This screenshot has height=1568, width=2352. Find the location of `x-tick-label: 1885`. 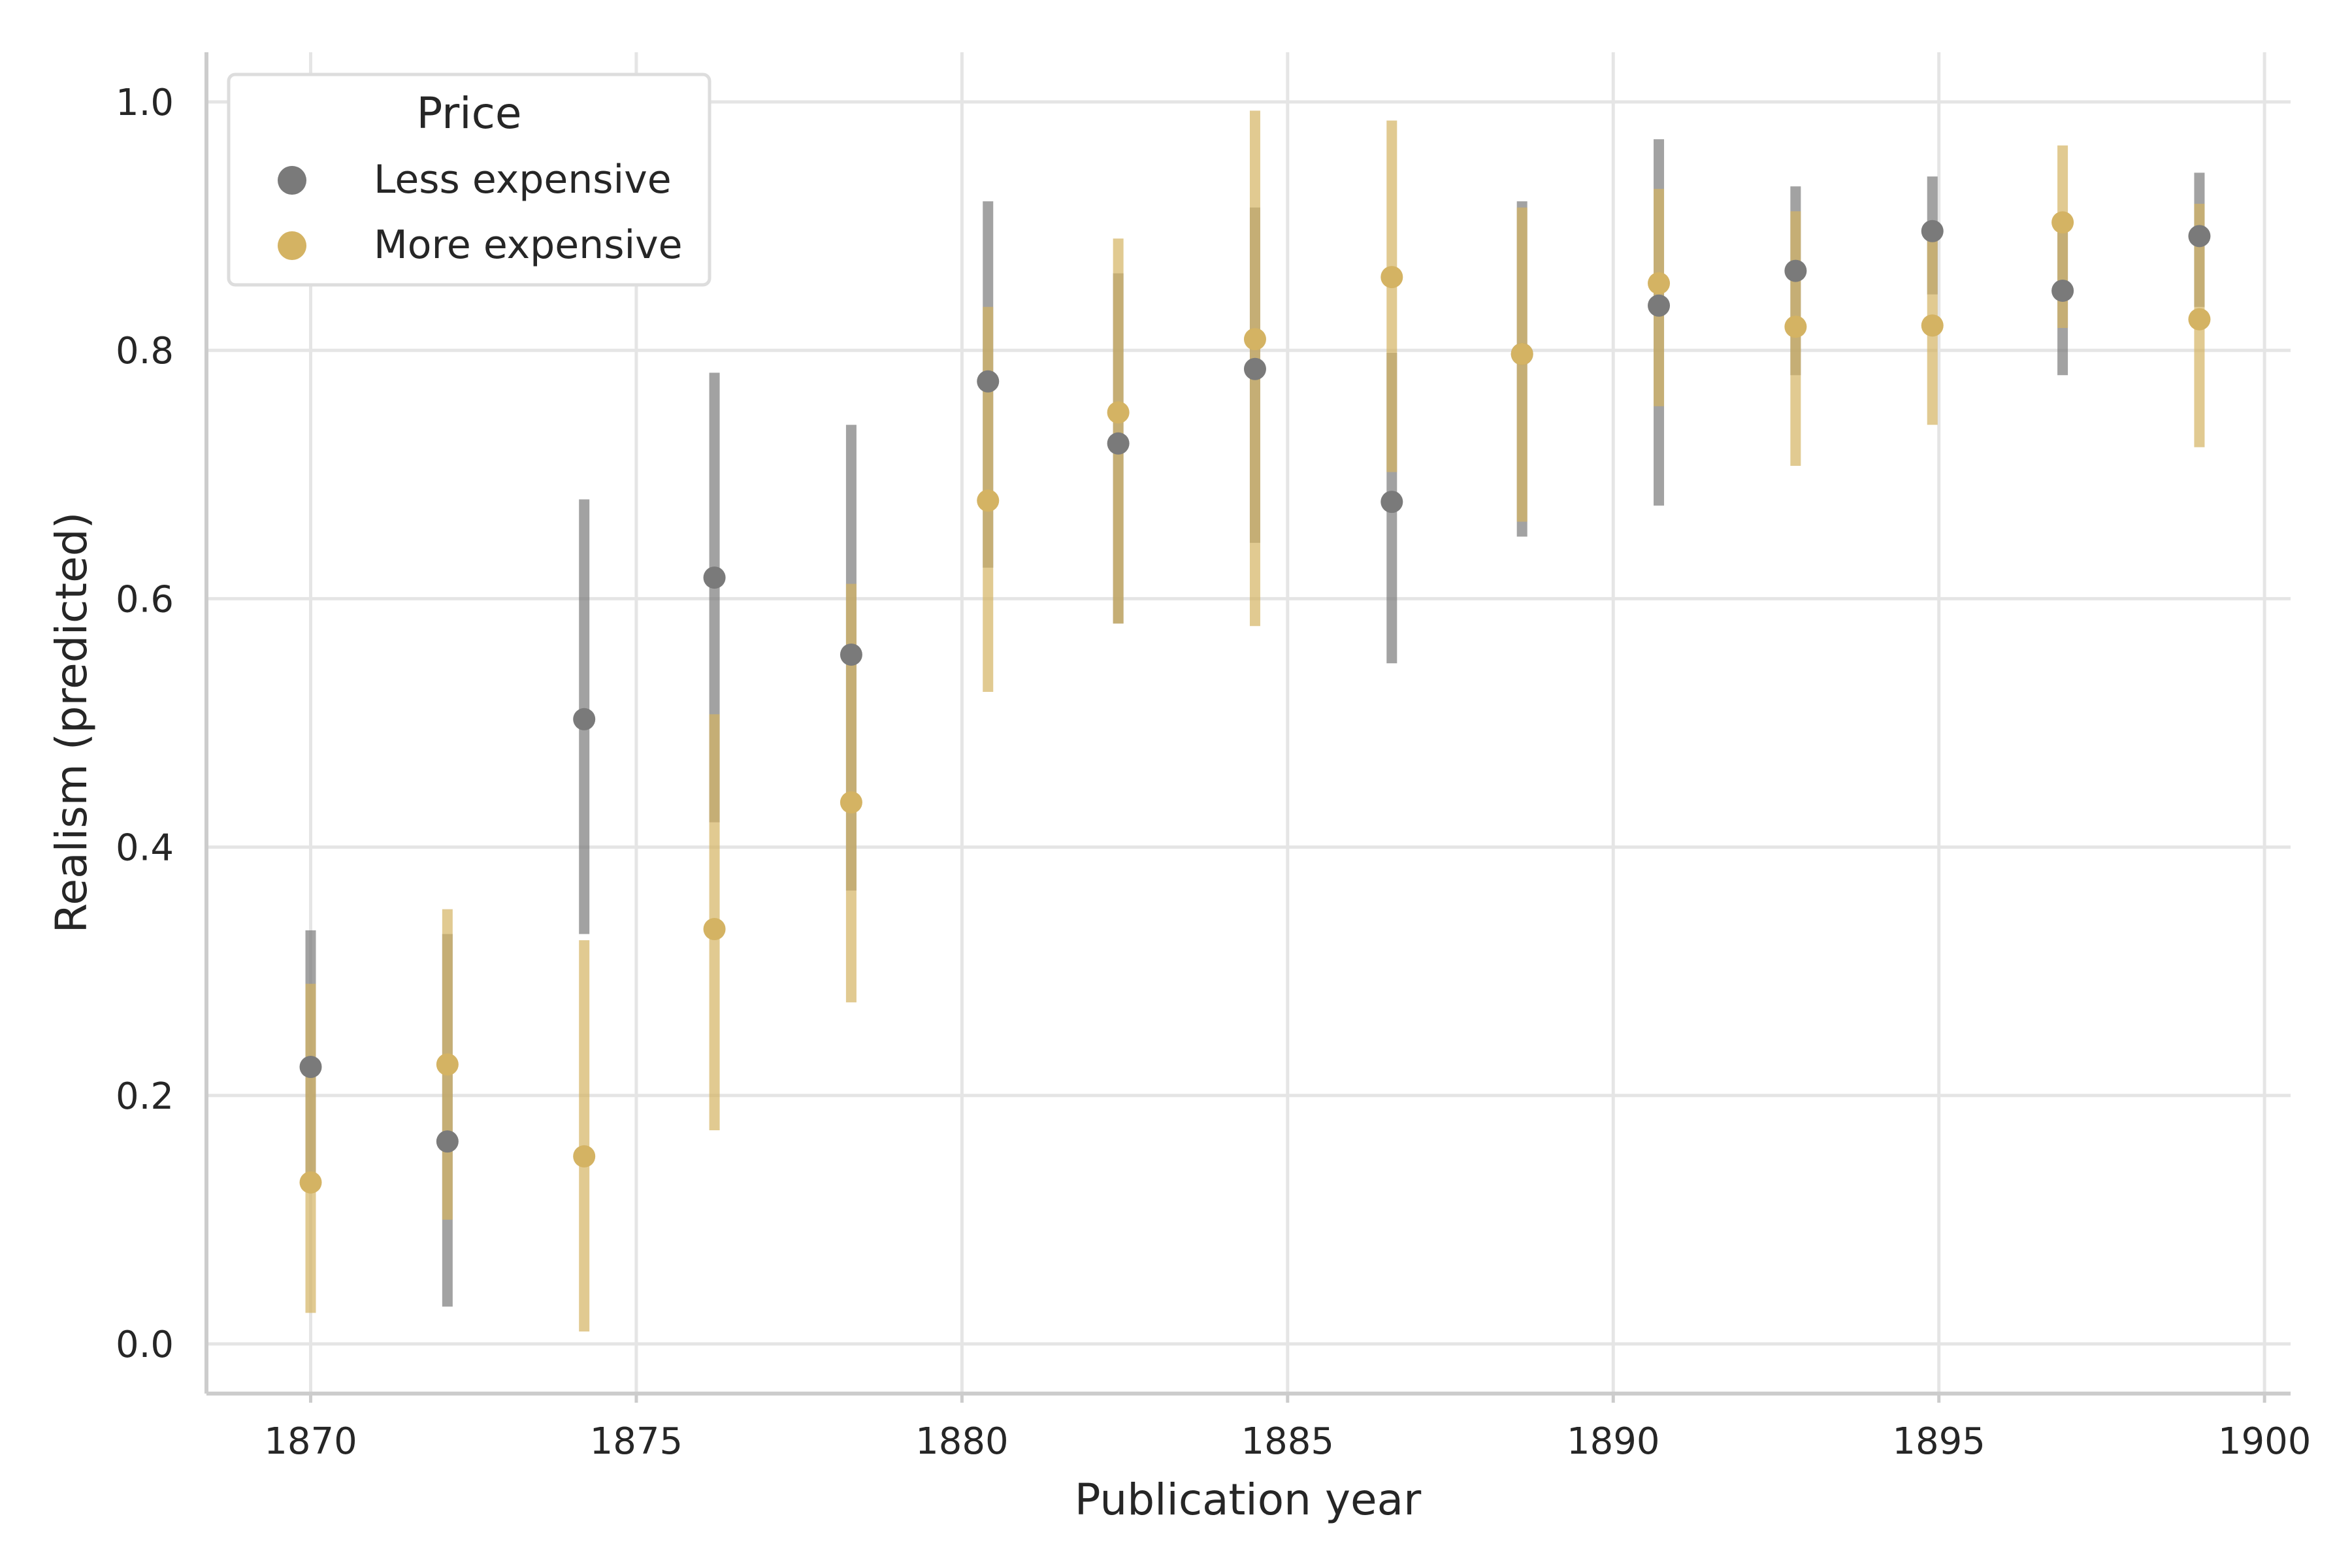

x-tick-label: 1885 is located at coordinates (1288, 1441).